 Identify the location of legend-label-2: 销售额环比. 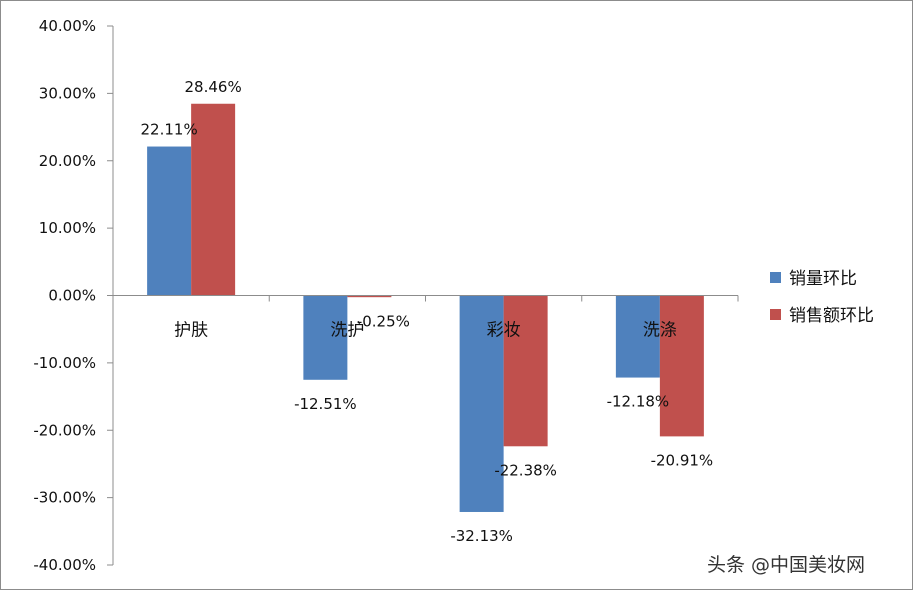
(831, 316).